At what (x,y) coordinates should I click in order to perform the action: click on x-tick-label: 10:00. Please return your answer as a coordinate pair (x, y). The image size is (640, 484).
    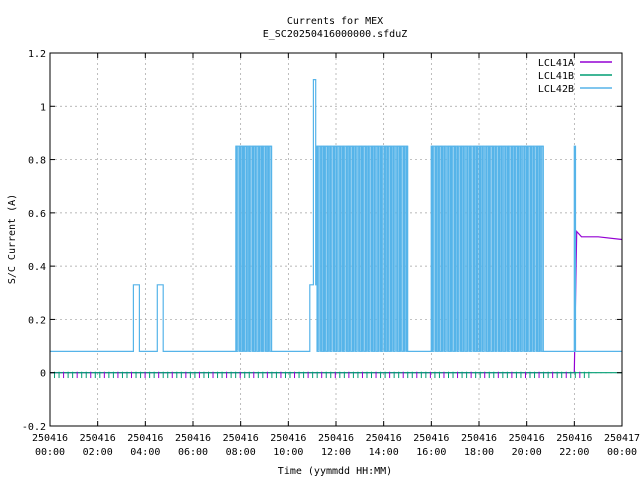
    Looking at the image, I should click on (288, 452).